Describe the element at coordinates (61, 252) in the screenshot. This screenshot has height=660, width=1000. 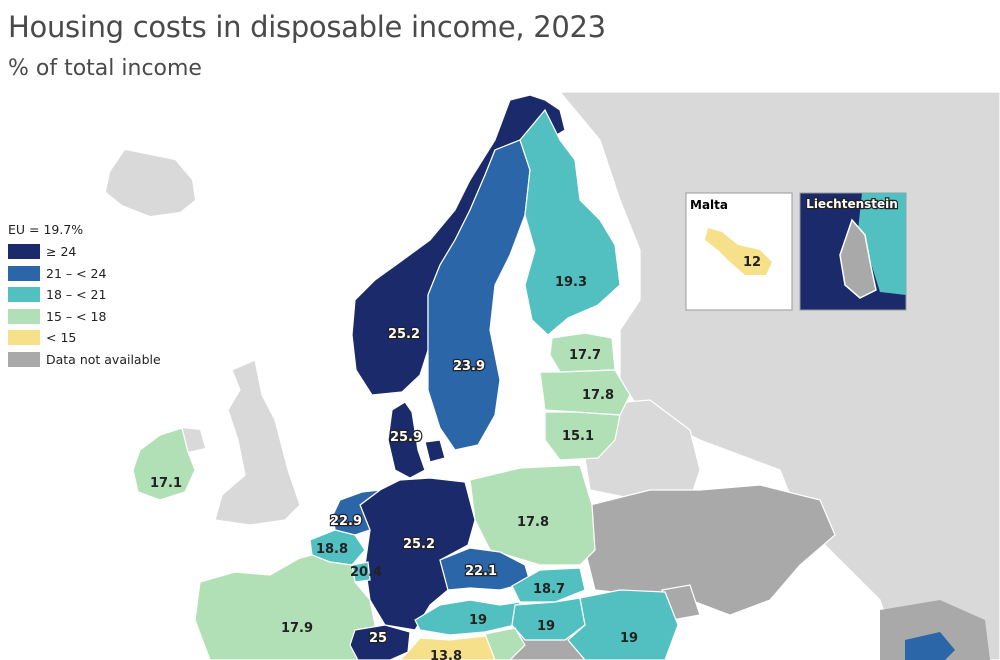
I see `legend-label: ≥ 24` at that location.